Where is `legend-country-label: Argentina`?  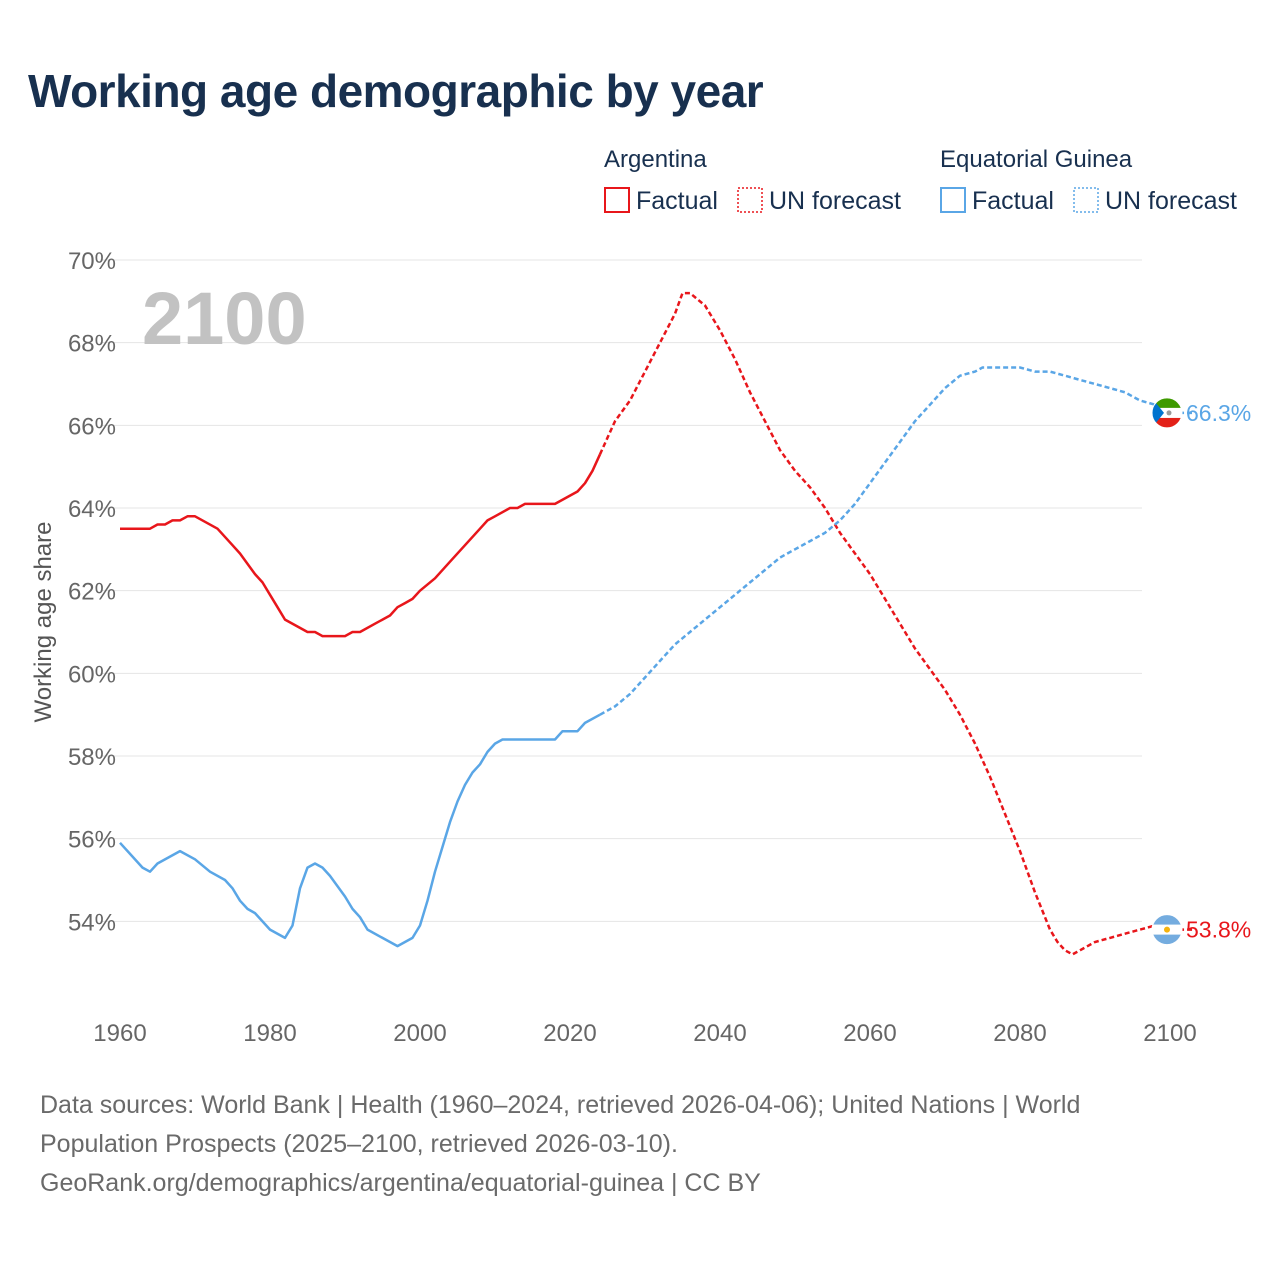
legend-country-label: Argentina is located at coordinates (655, 159).